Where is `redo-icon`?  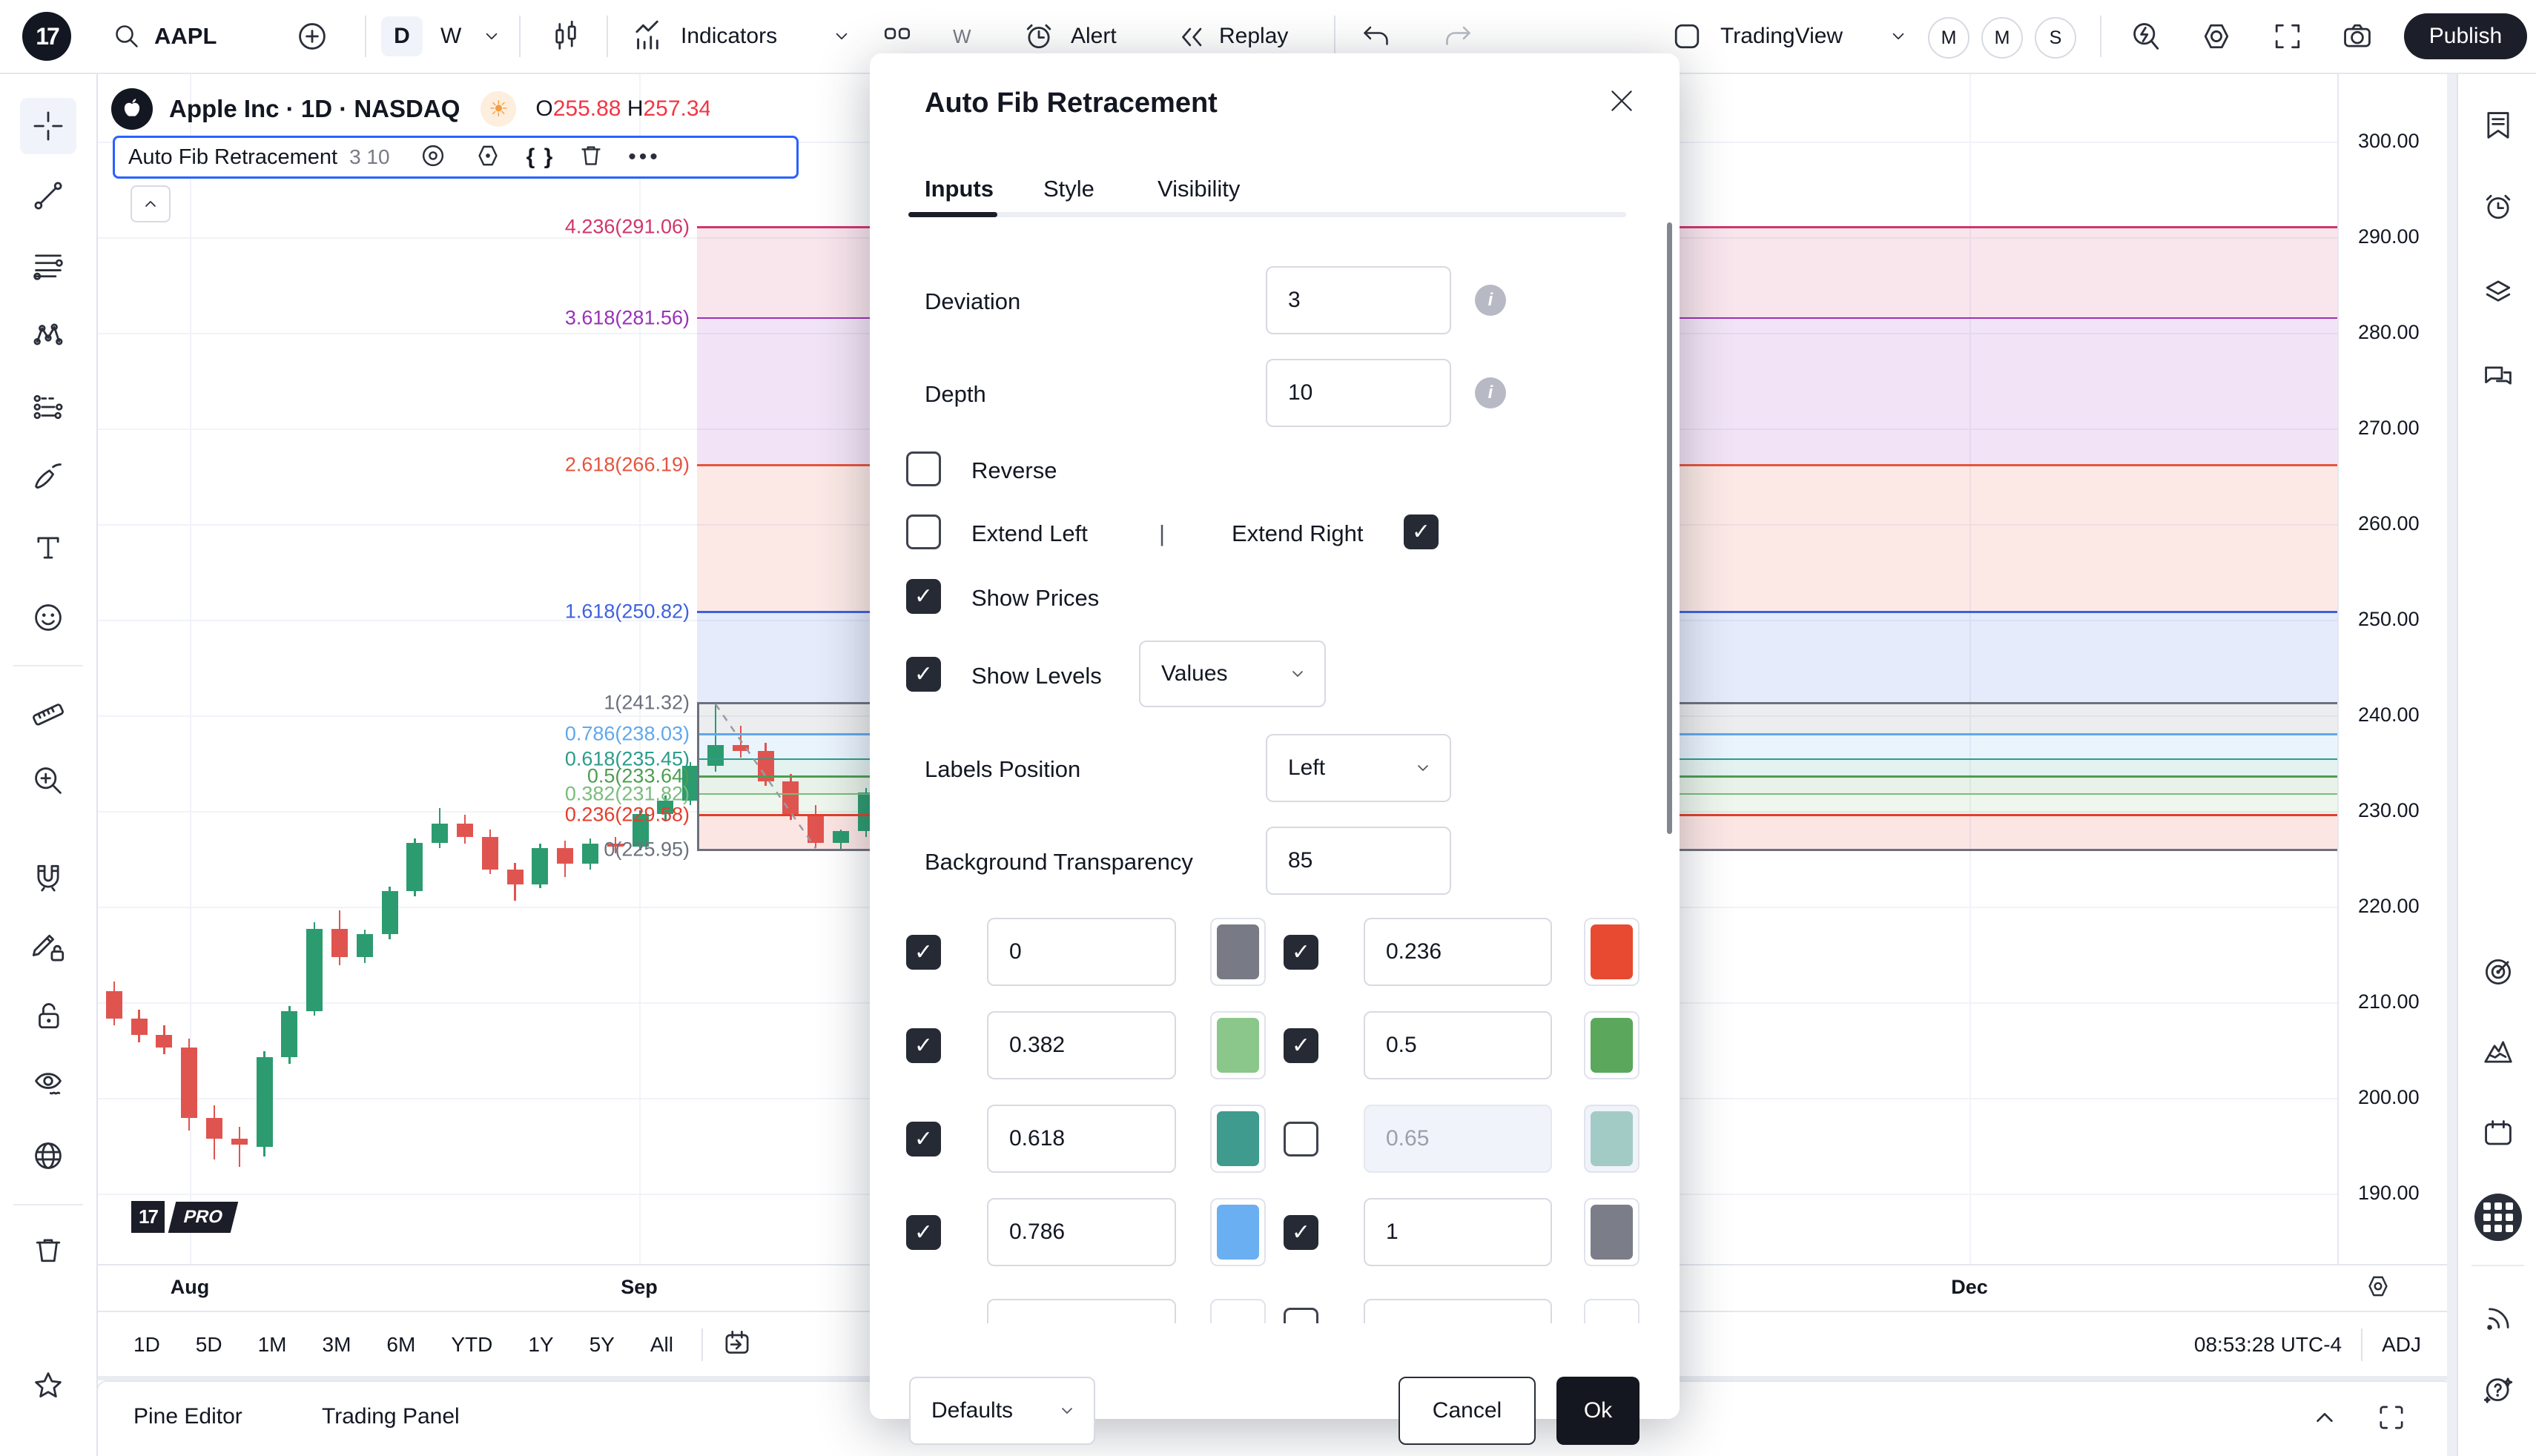 redo-icon is located at coordinates (1458, 39).